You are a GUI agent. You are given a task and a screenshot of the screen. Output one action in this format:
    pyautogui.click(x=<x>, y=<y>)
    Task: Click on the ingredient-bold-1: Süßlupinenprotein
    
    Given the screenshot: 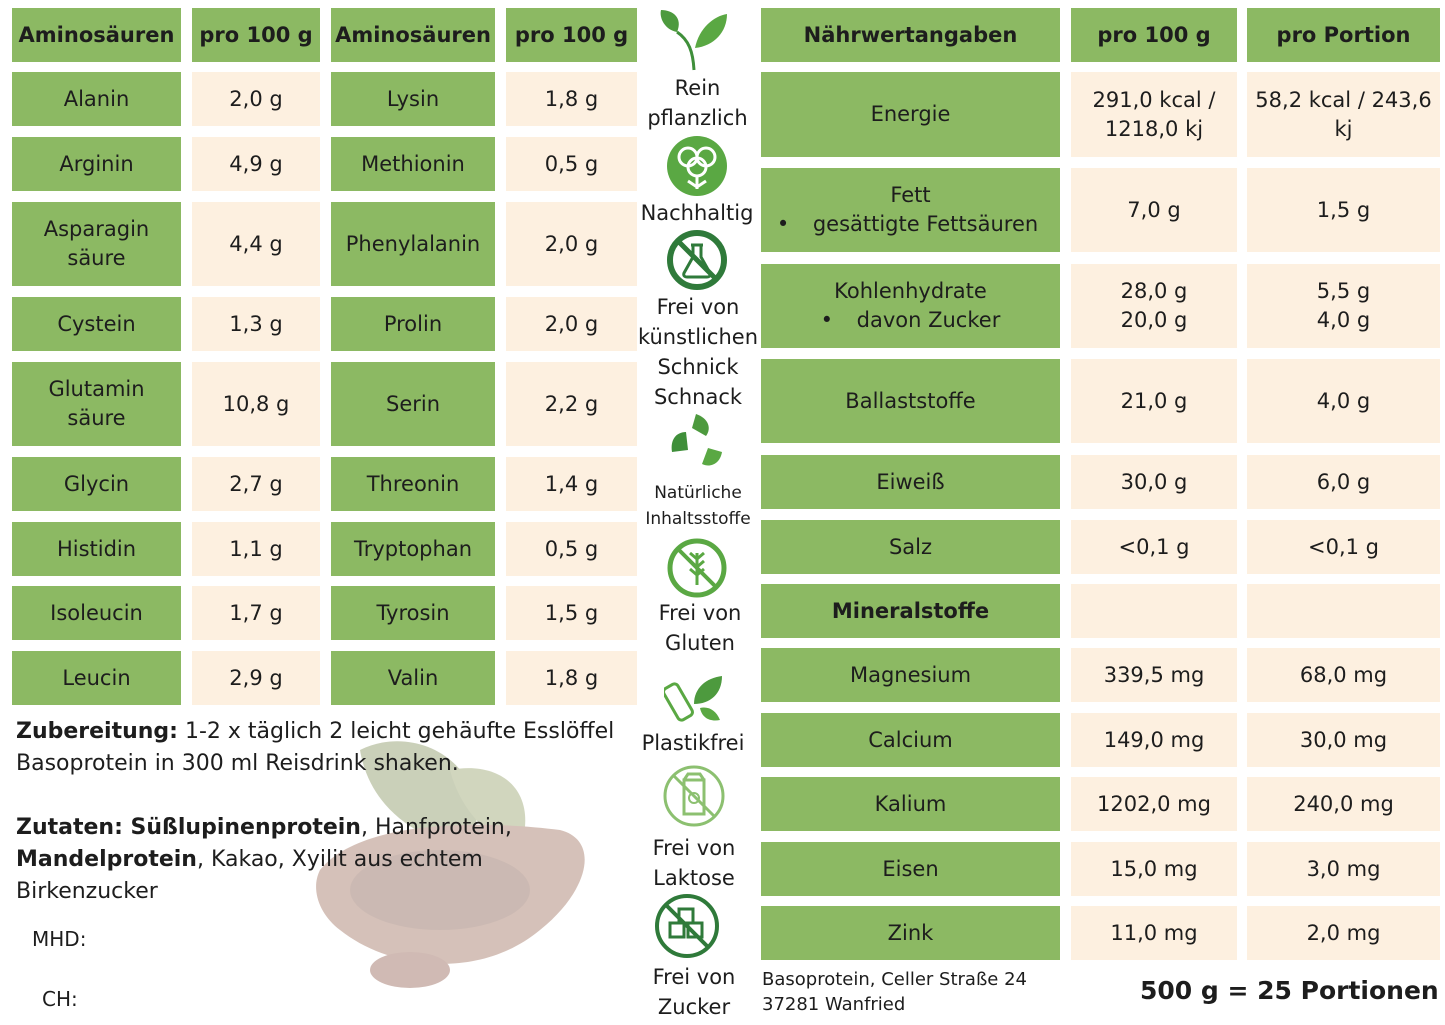 What is the action you would take?
    pyautogui.click(x=241, y=827)
    